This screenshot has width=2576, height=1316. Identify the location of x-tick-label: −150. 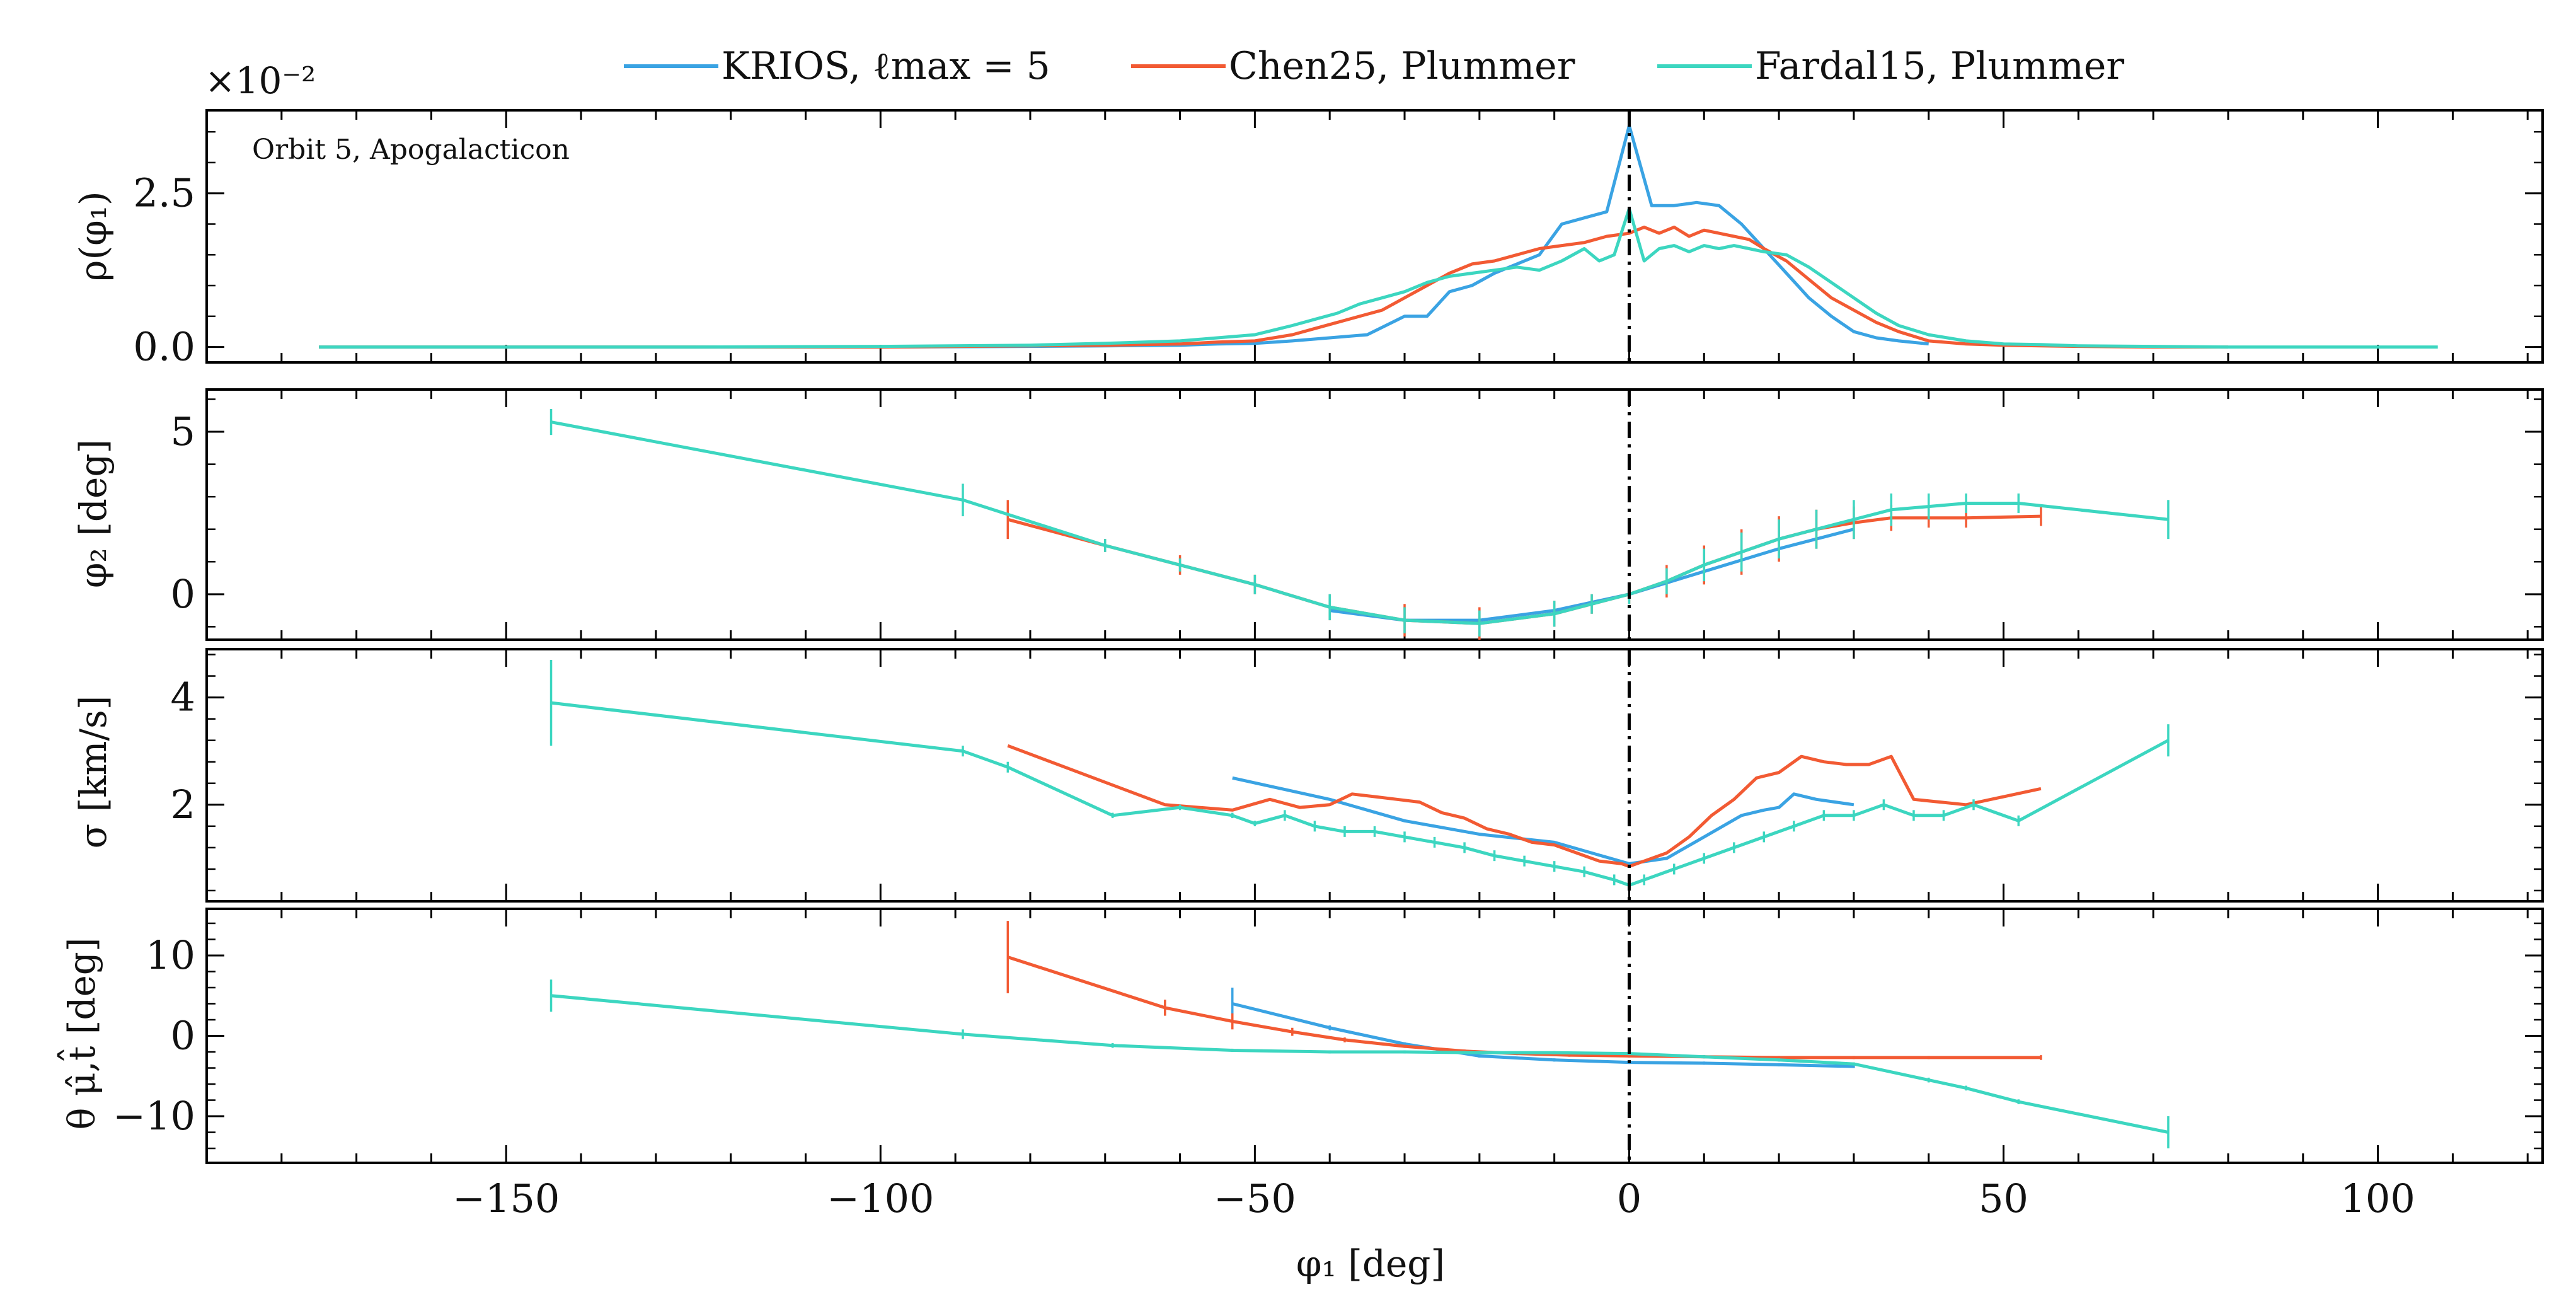
(506, 1198).